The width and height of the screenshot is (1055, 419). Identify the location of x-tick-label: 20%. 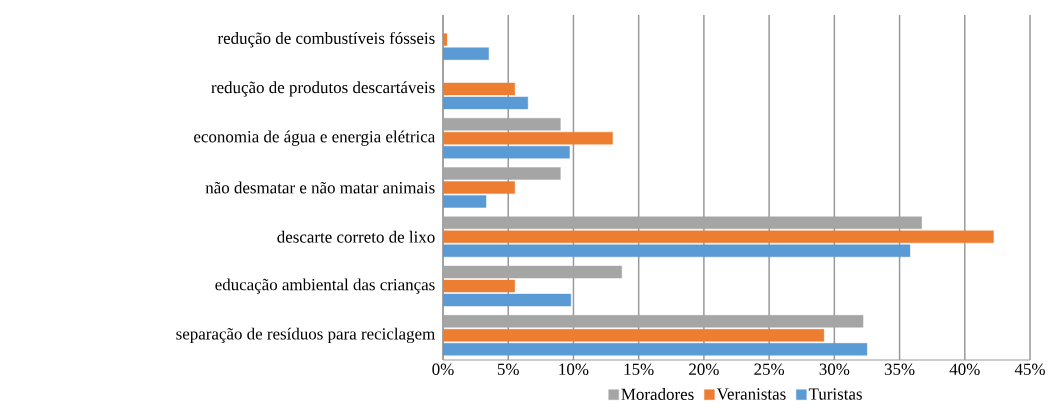
(704, 369).